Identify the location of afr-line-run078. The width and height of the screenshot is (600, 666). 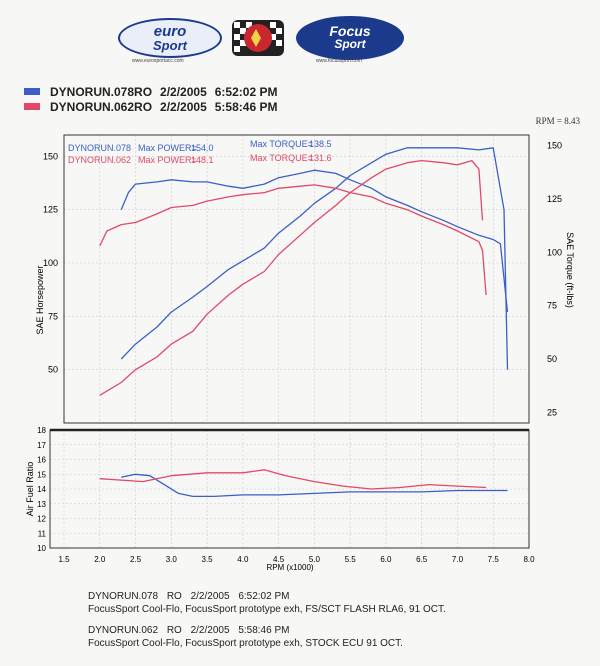
(314, 485).